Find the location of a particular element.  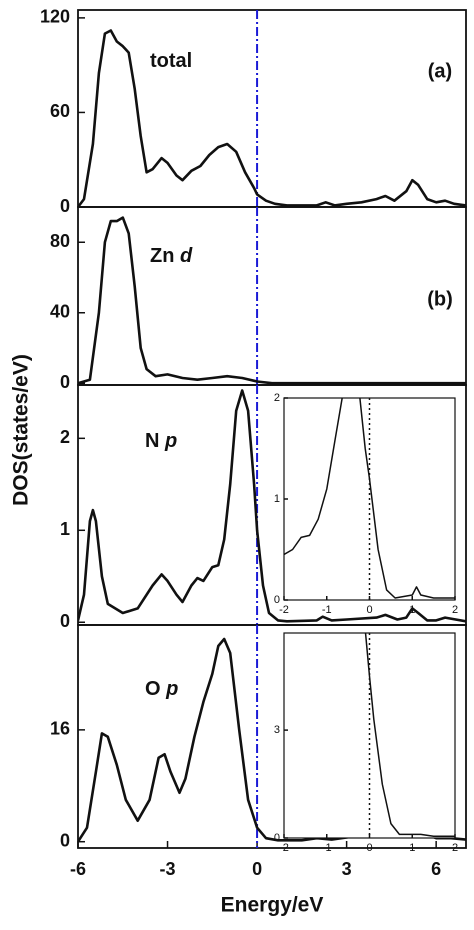

y-tick-label: 120 is located at coordinates (55, 17).